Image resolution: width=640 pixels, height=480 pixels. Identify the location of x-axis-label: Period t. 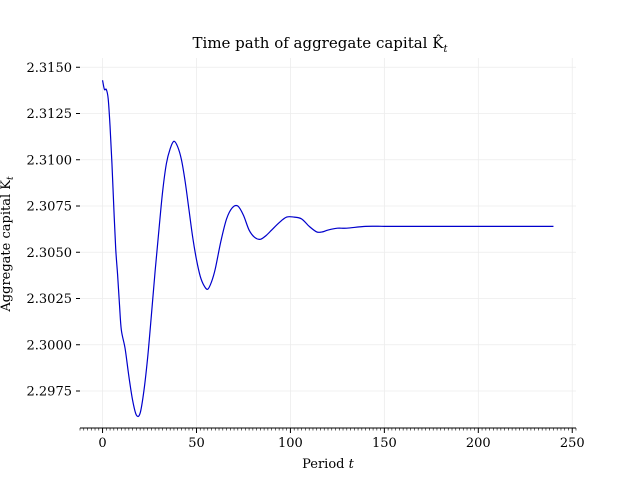
(328, 464).